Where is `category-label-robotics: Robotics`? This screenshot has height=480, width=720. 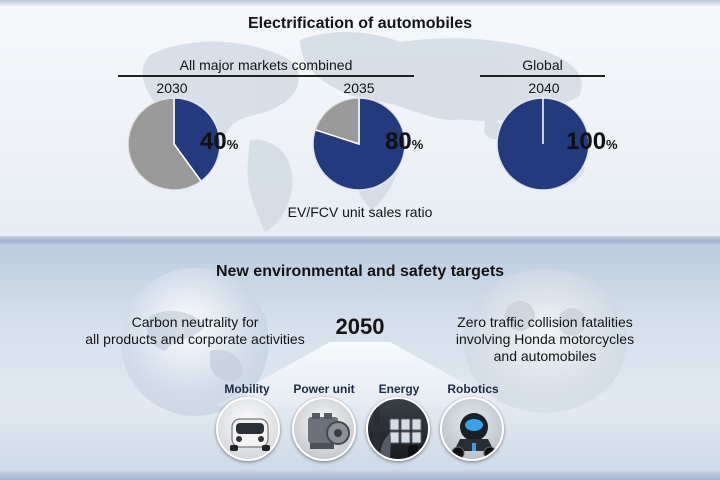 category-label-robotics: Robotics is located at coordinates (473, 389).